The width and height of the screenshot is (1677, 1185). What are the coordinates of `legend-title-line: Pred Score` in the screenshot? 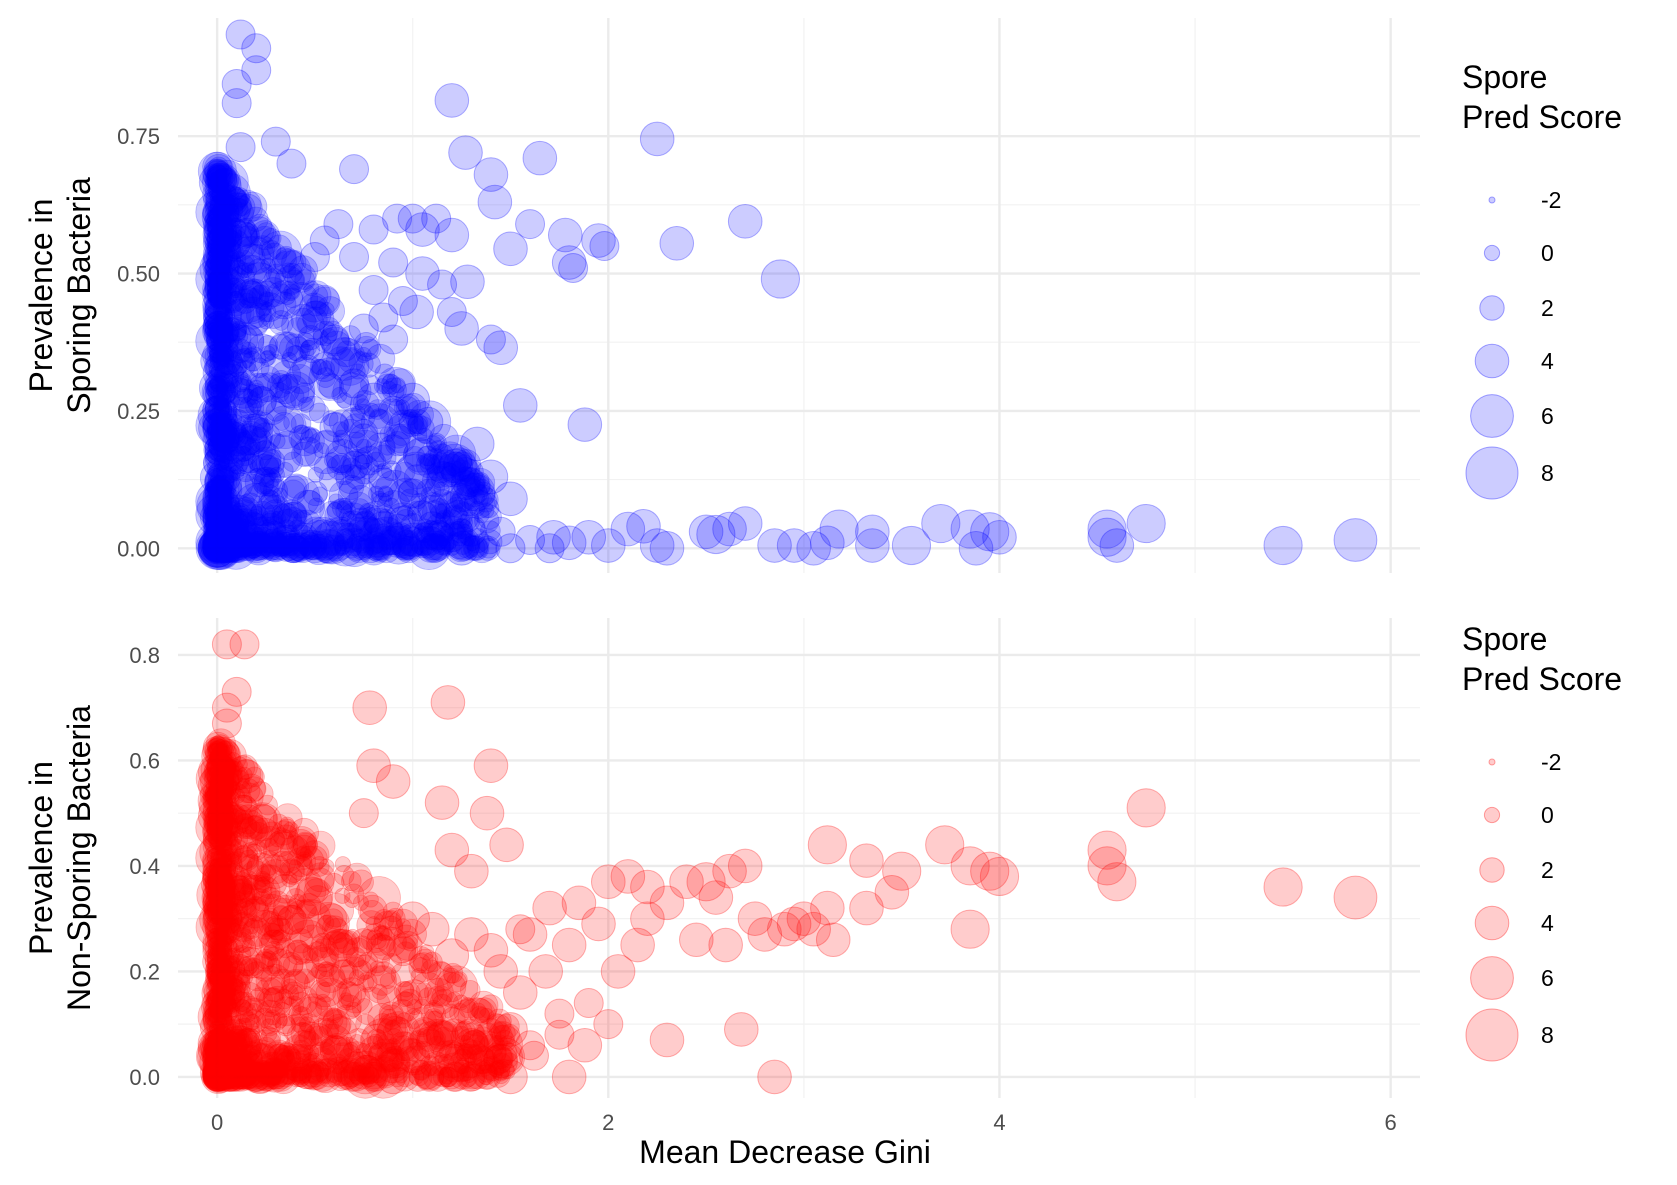 It's located at (1542, 117).